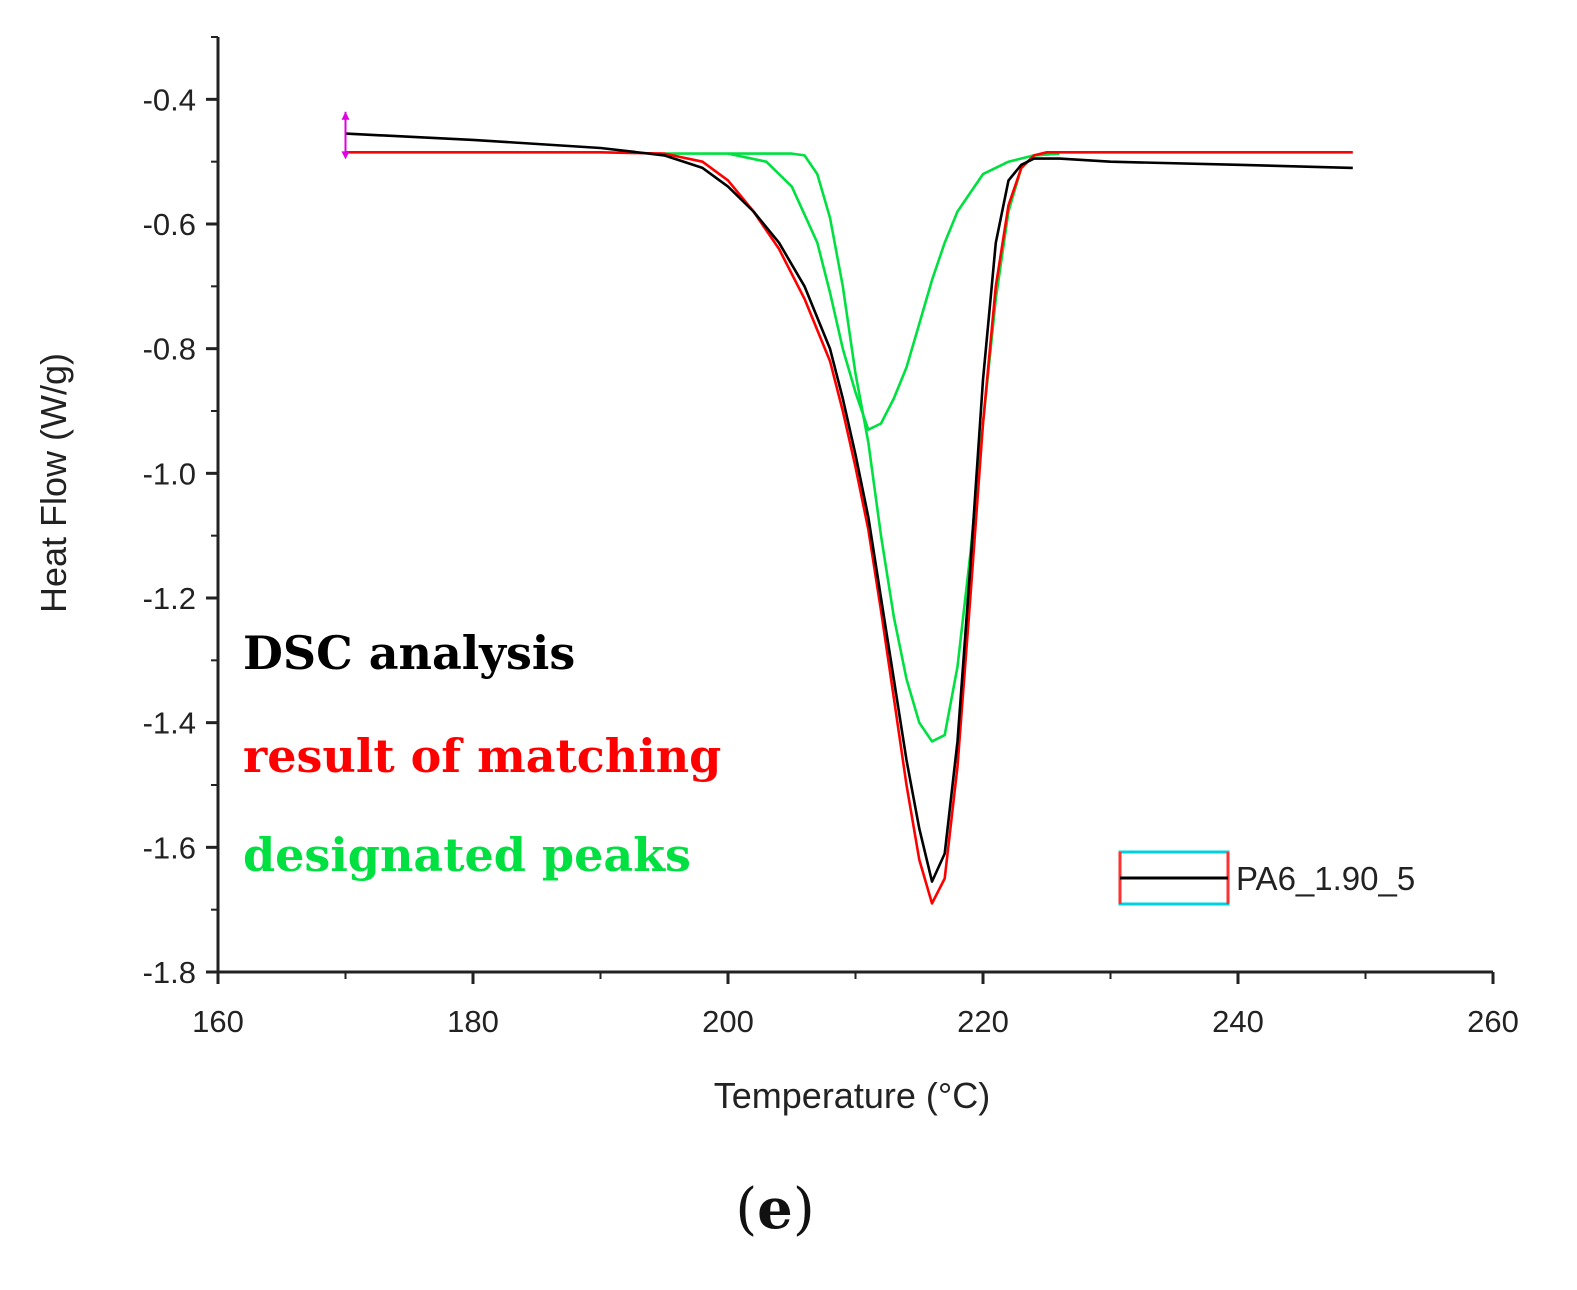  Describe the element at coordinates (482, 756) in the screenshot. I see `annotation-result-of-matching: result of matching` at that location.